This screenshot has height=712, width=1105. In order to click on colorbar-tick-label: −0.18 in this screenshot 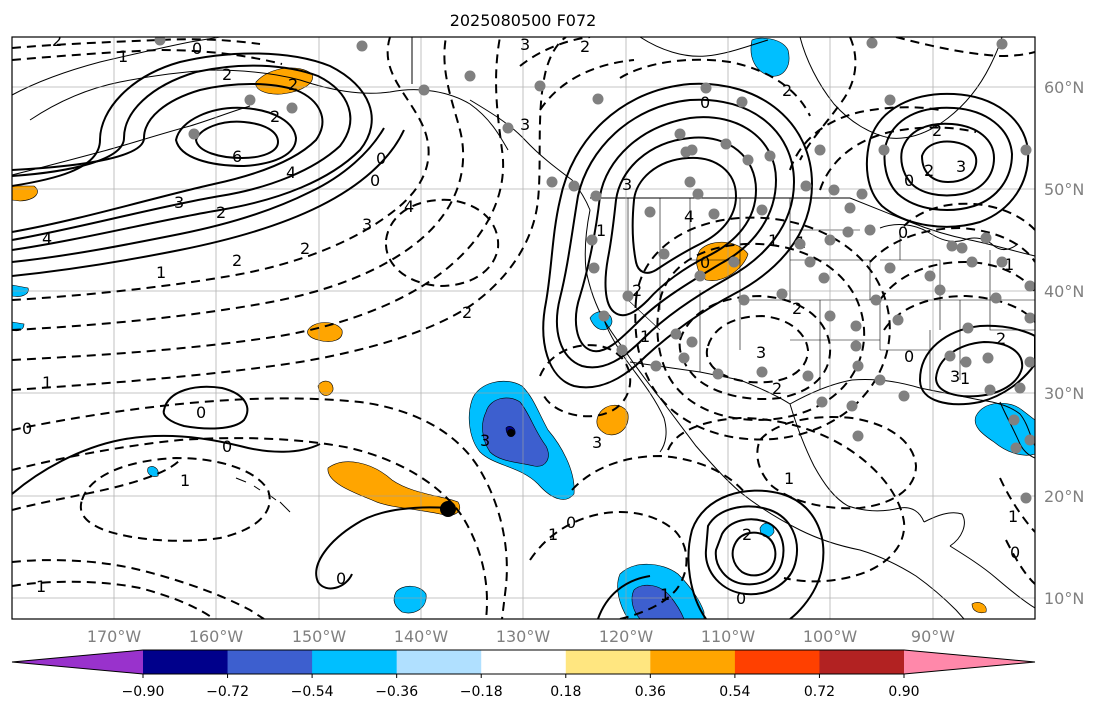, I will do `click(481, 692)`.